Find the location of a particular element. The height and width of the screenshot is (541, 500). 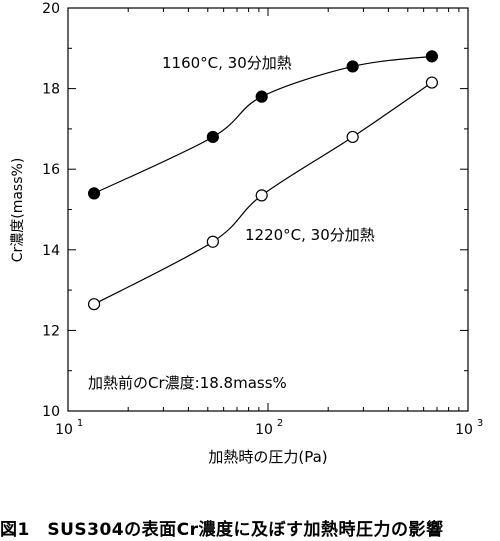

annotation-note: 加熱前のCr濃度:18.8mass% is located at coordinates (187, 383).